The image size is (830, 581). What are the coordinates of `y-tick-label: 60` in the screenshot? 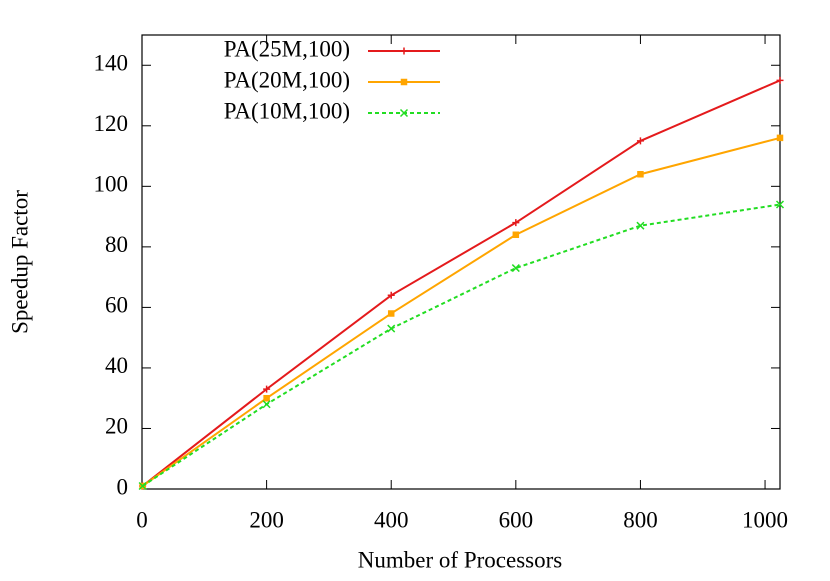 It's located at (116, 305).